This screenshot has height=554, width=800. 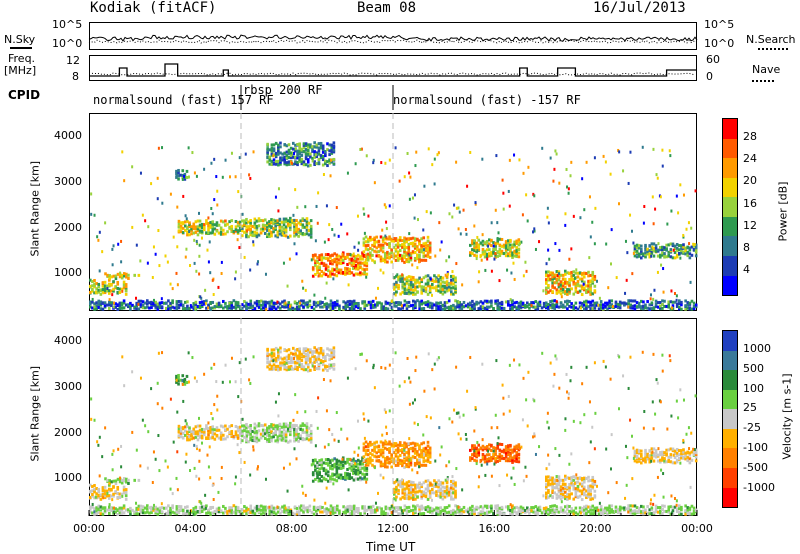 I want to click on noise-tick-high-right: 10^5, so click(x=719, y=24).